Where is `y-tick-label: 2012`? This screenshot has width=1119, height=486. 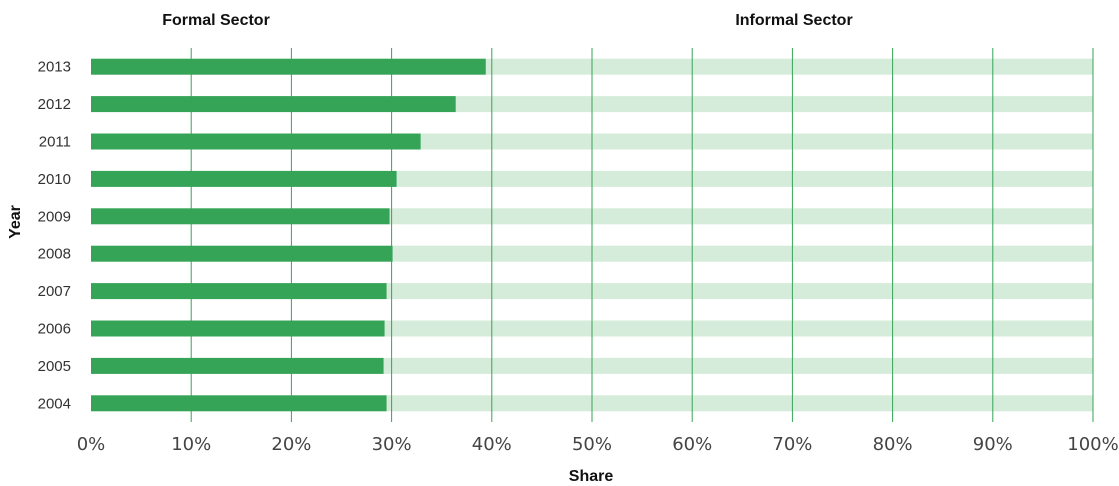
y-tick-label: 2012 is located at coordinates (54, 104).